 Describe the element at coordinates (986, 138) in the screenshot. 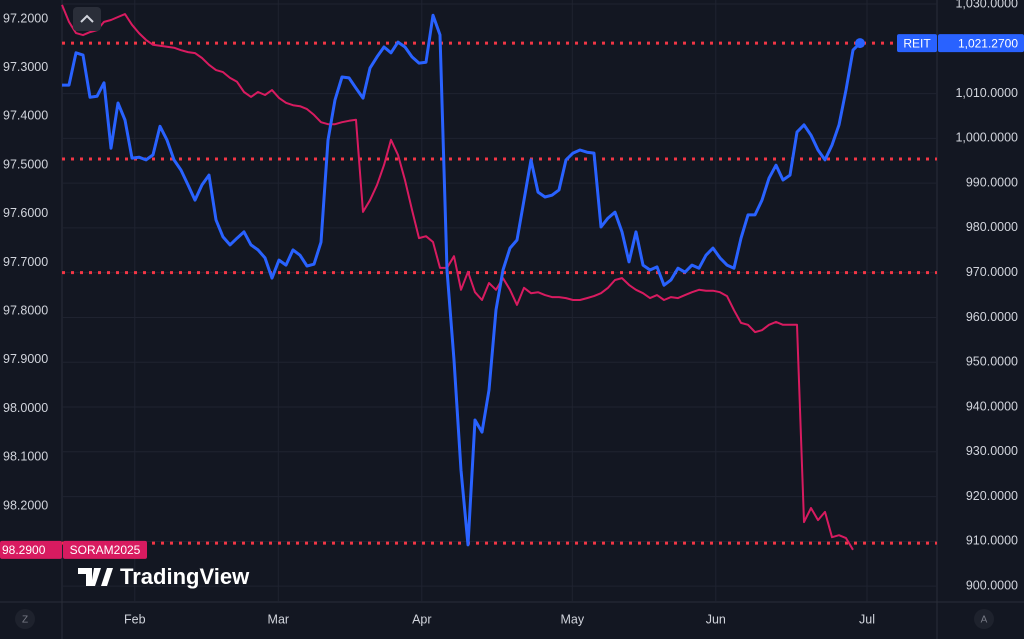

I see `y2-tick-label: 1,000.0000` at that location.